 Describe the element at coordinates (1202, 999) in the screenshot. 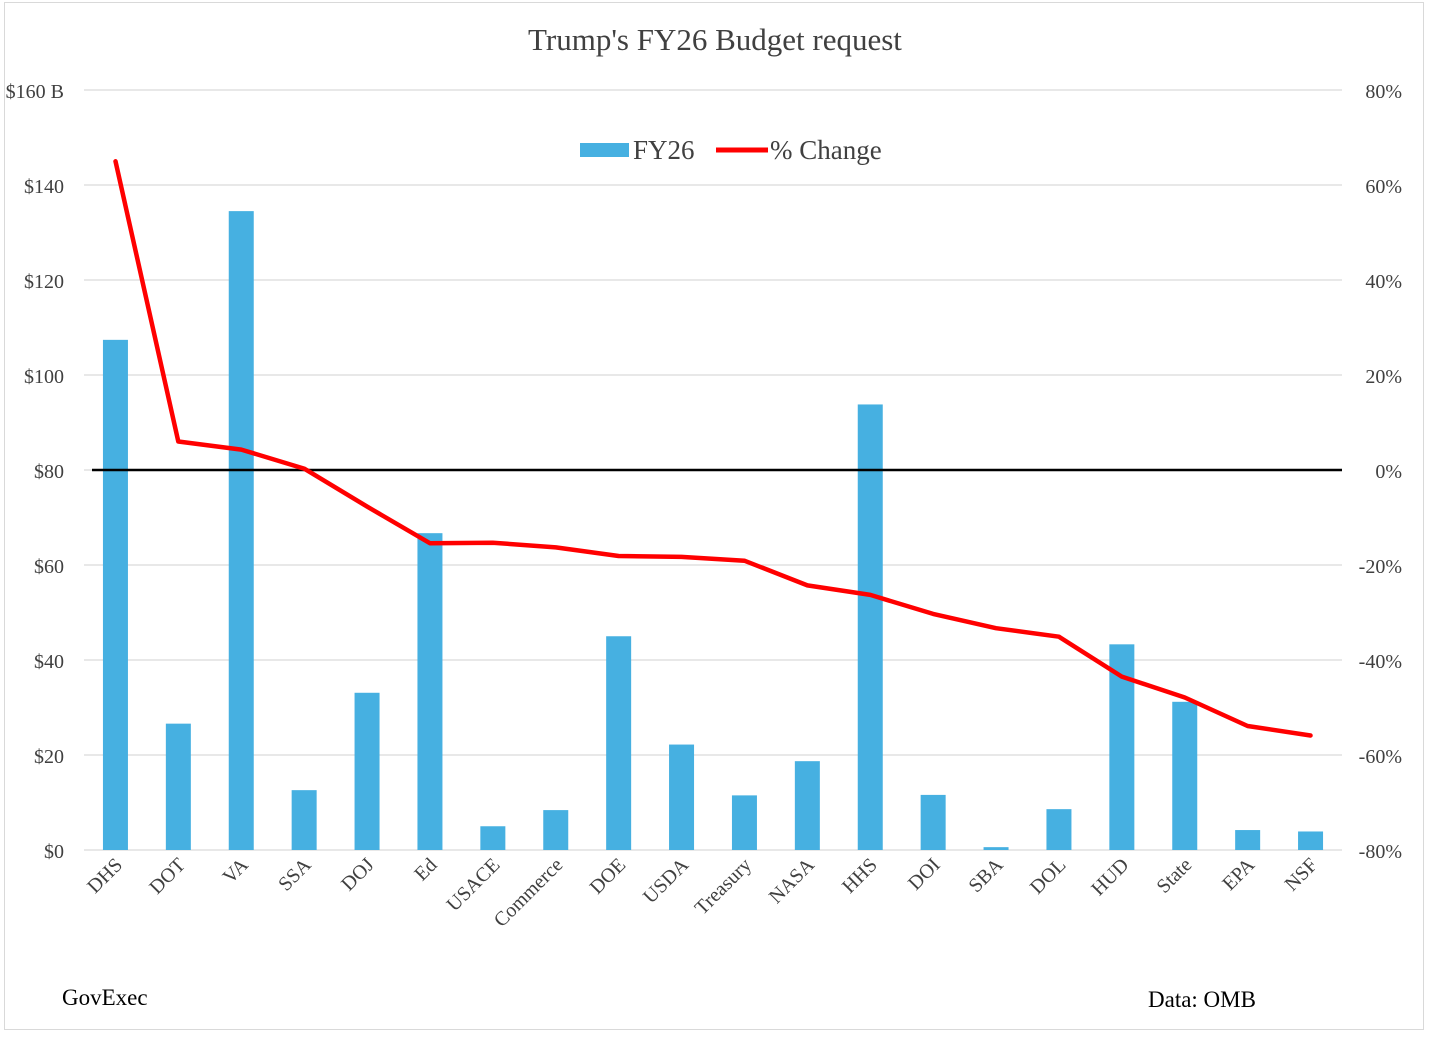

I see `footer-source-right: Data: OMB` at that location.